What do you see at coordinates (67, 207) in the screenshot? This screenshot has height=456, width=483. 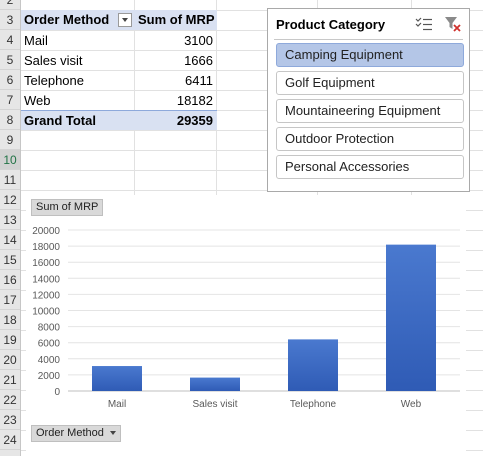 I see `values-field-button: Sum of MRP` at bounding box center [67, 207].